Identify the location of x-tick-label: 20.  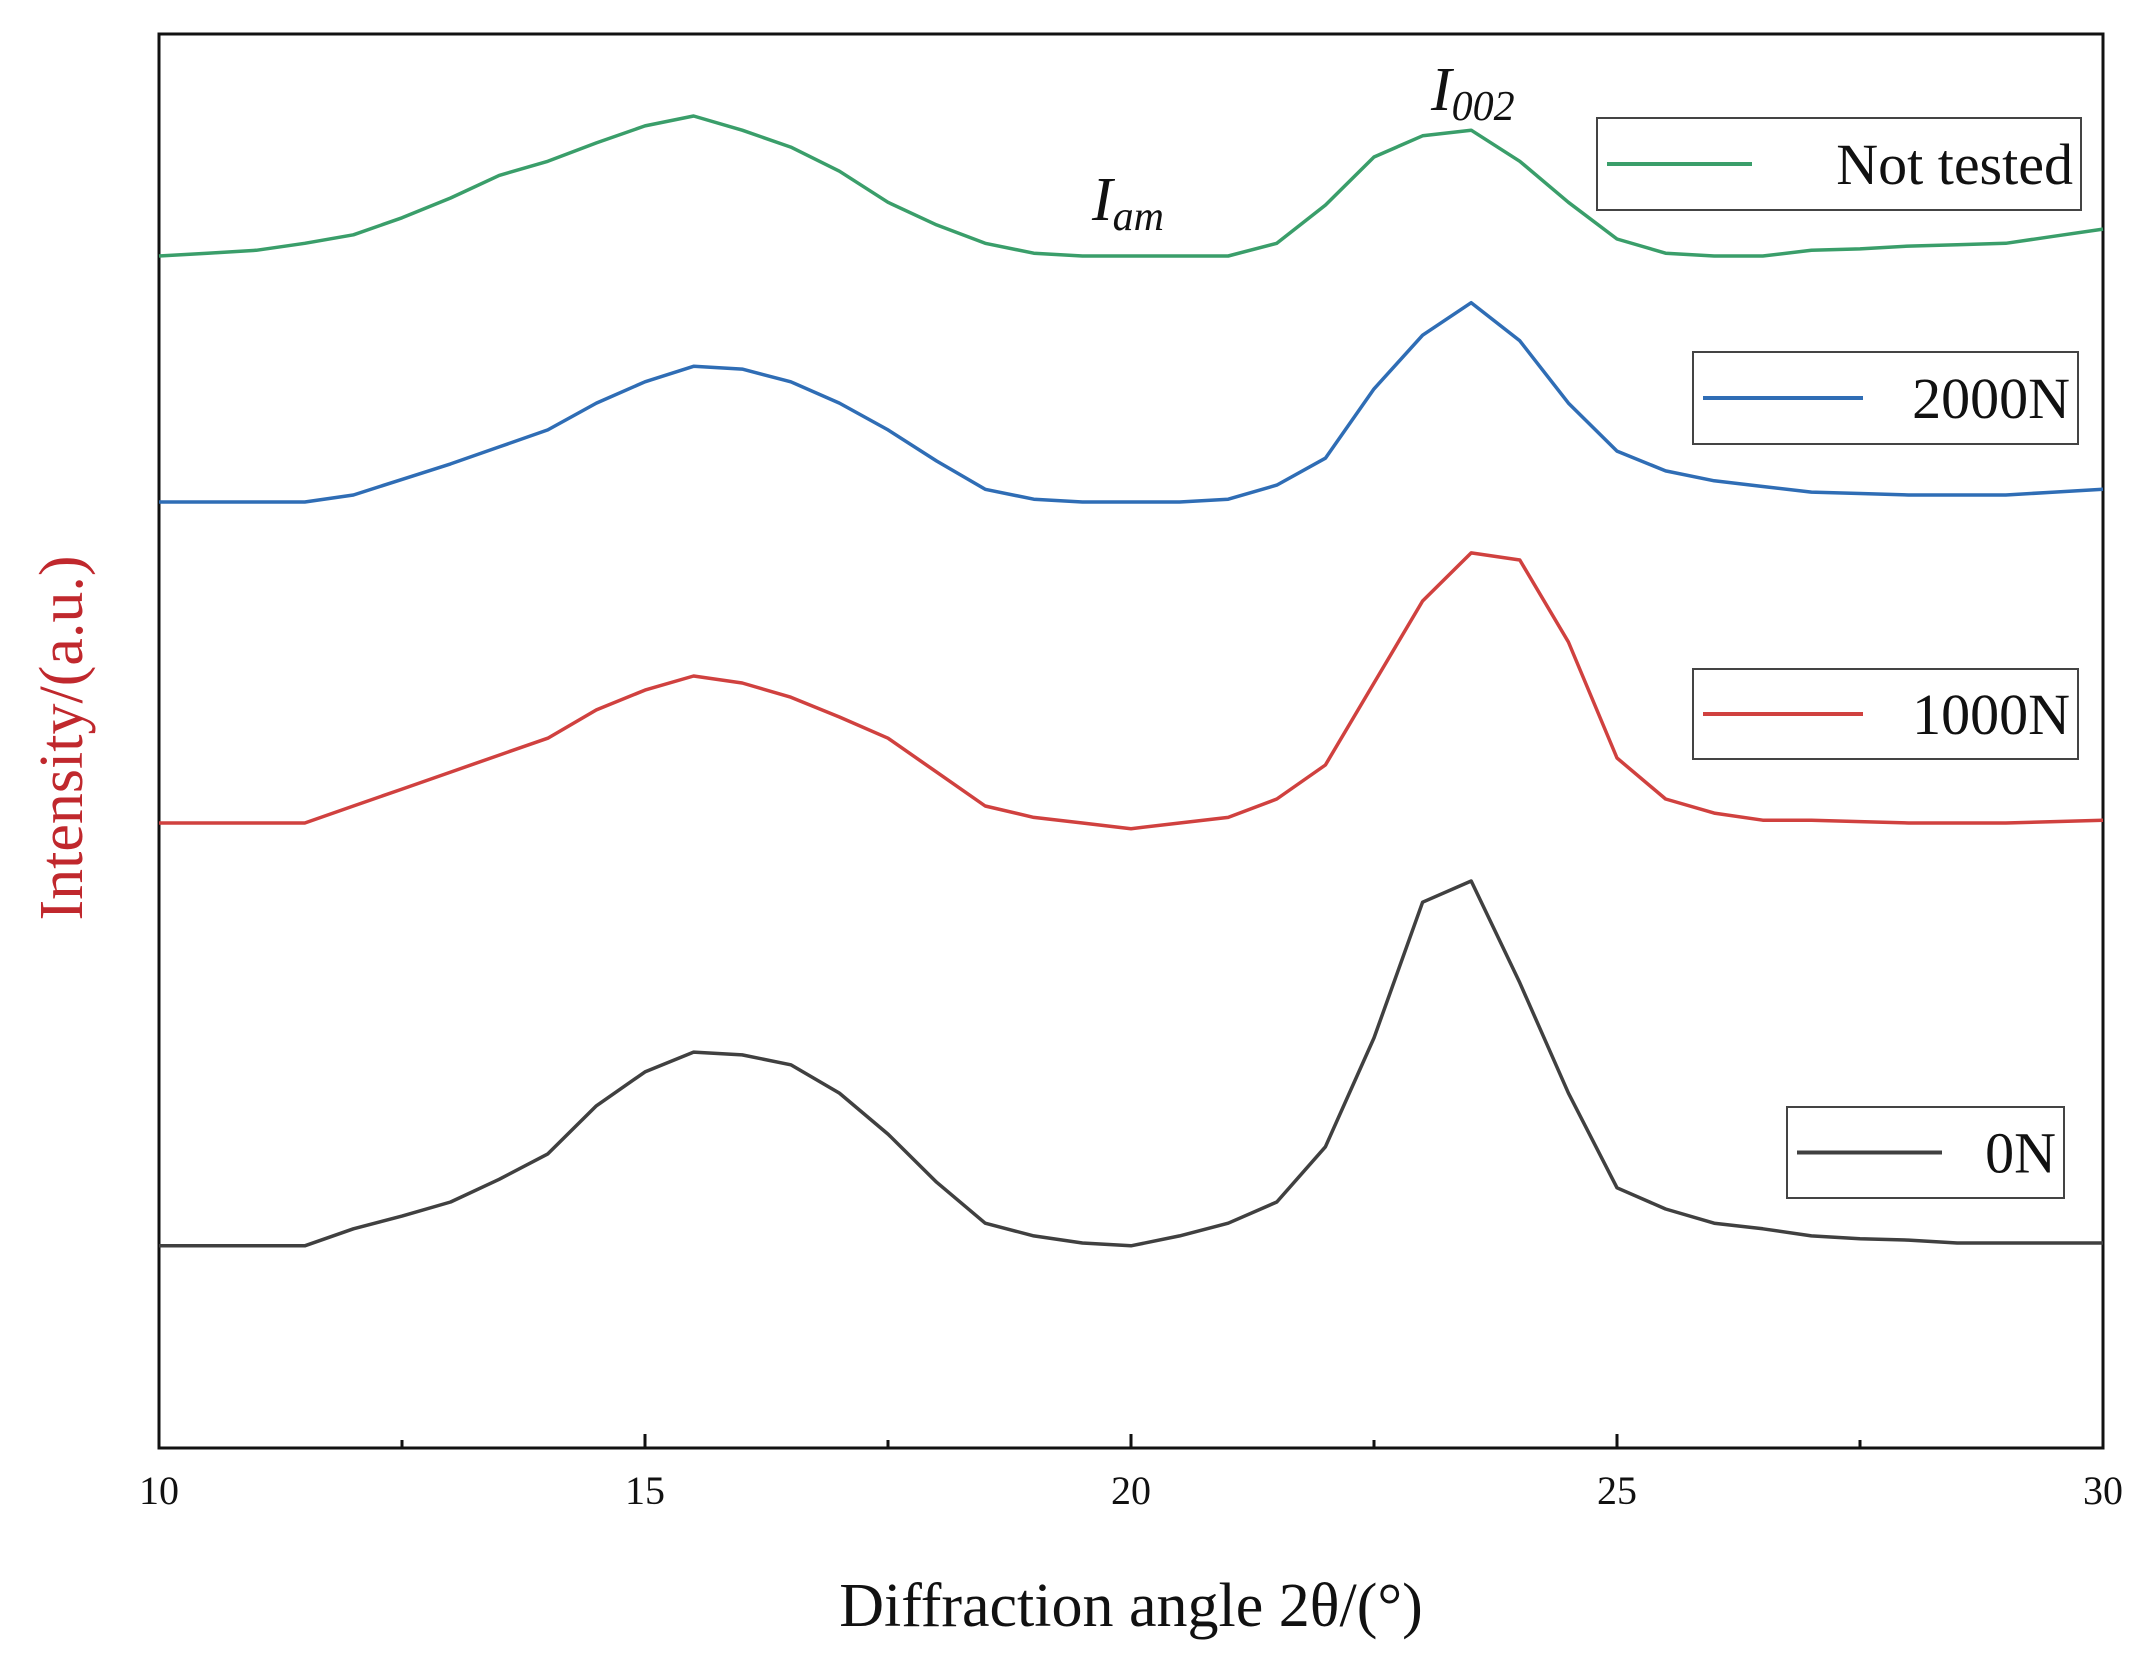
(1131, 1490).